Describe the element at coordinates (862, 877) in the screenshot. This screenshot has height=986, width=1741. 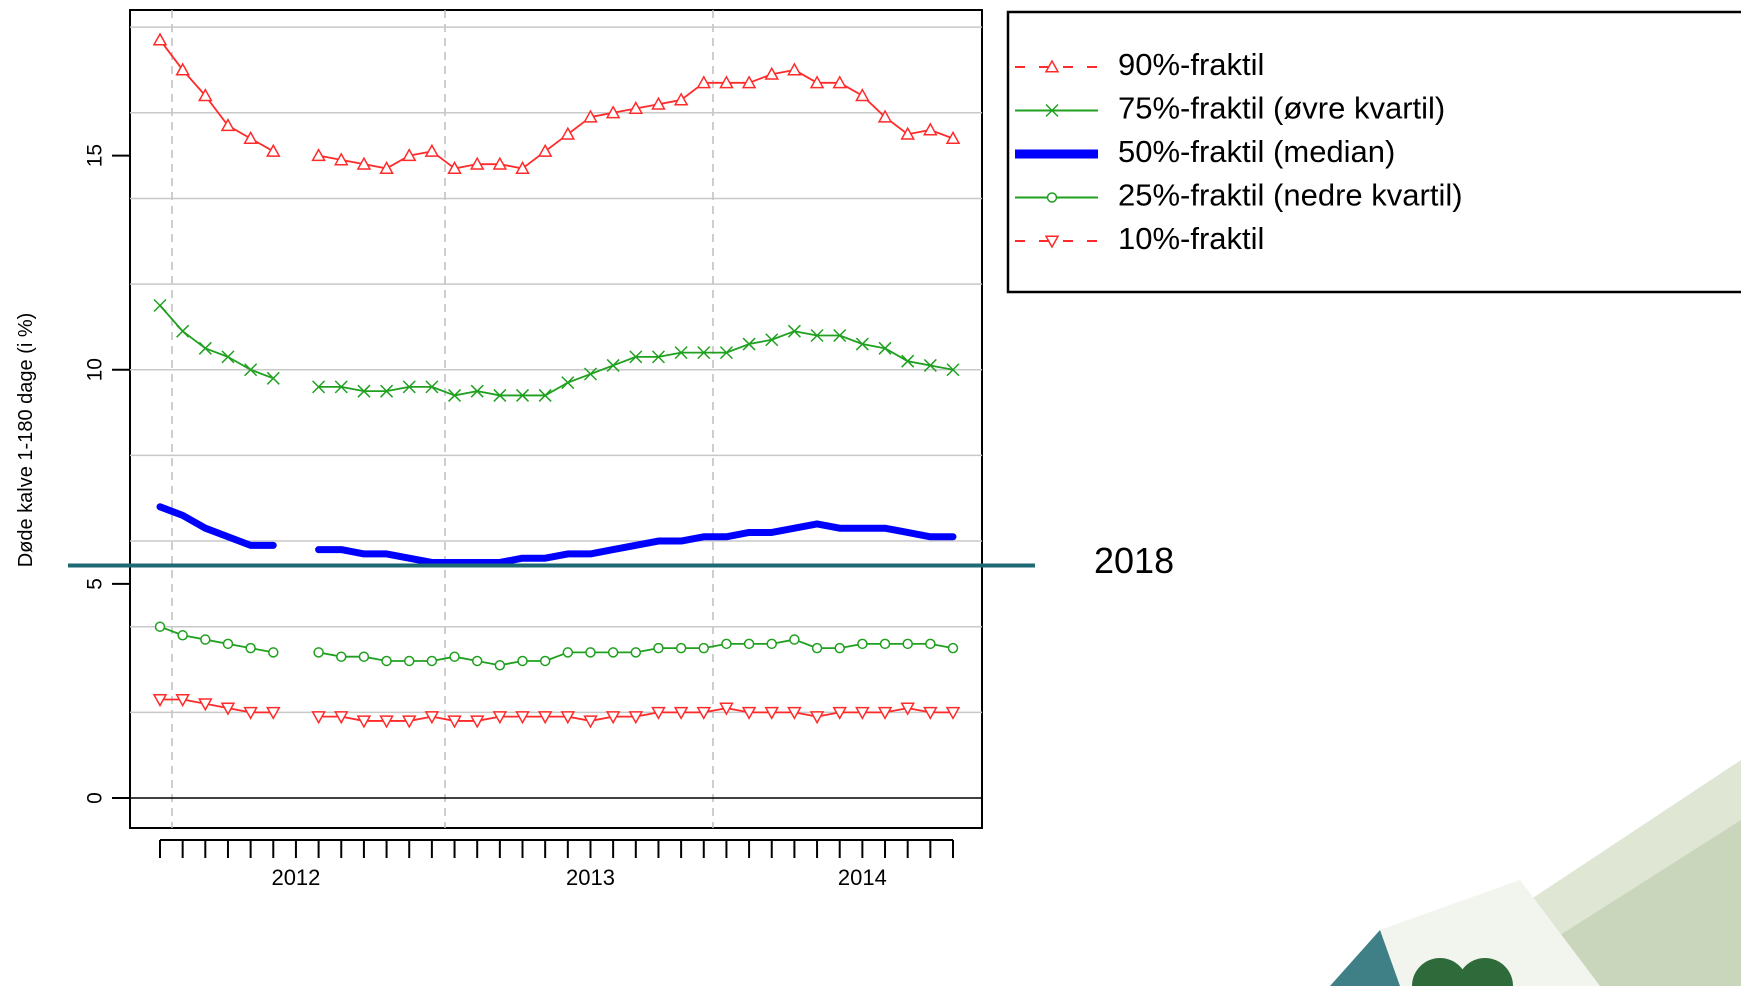
I see `x-tick-label: 2014` at that location.